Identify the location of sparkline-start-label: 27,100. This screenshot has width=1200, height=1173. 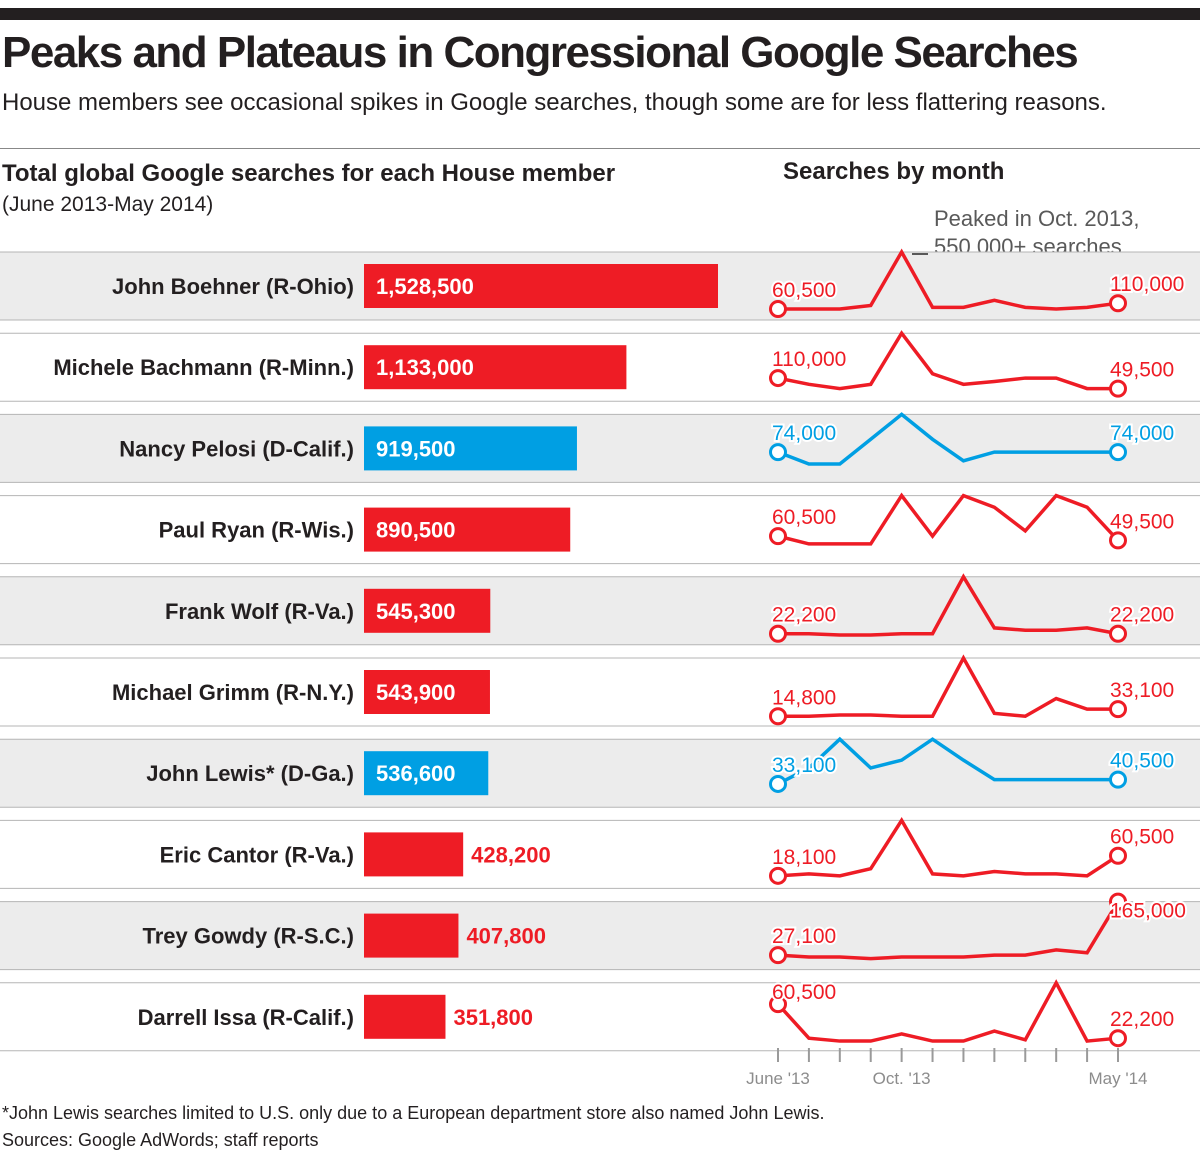
(804, 936).